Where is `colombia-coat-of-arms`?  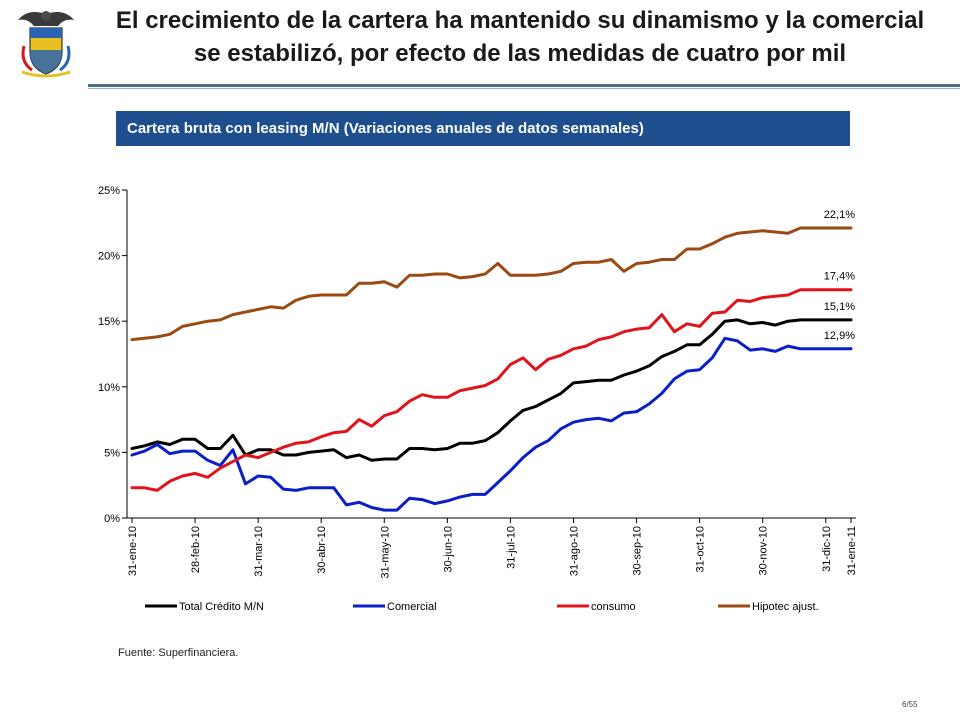 colombia-coat-of-arms is located at coordinates (46, 44).